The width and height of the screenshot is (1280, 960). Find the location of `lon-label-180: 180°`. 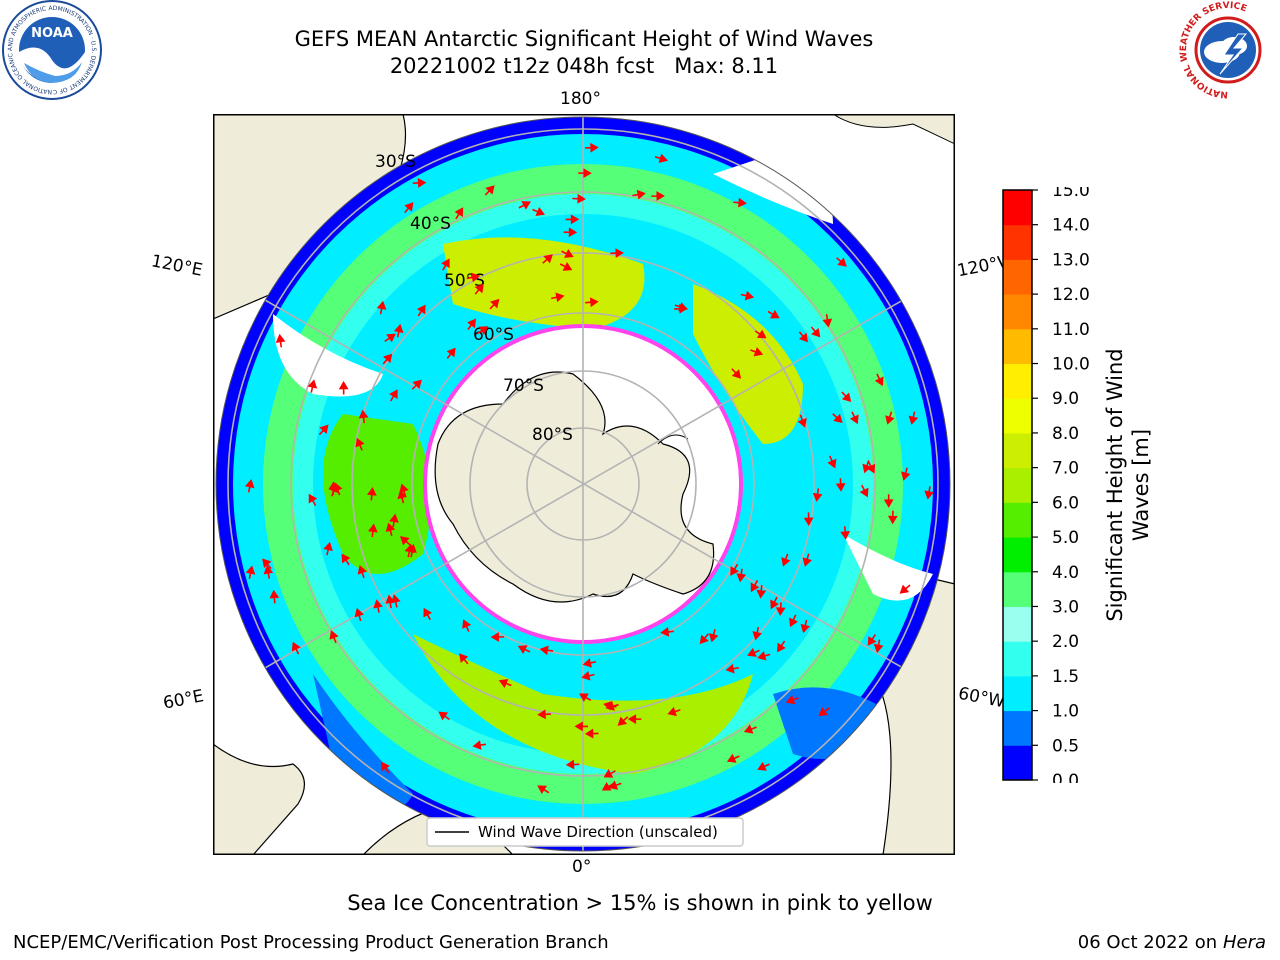

lon-label-180: 180° is located at coordinates (580, 99).